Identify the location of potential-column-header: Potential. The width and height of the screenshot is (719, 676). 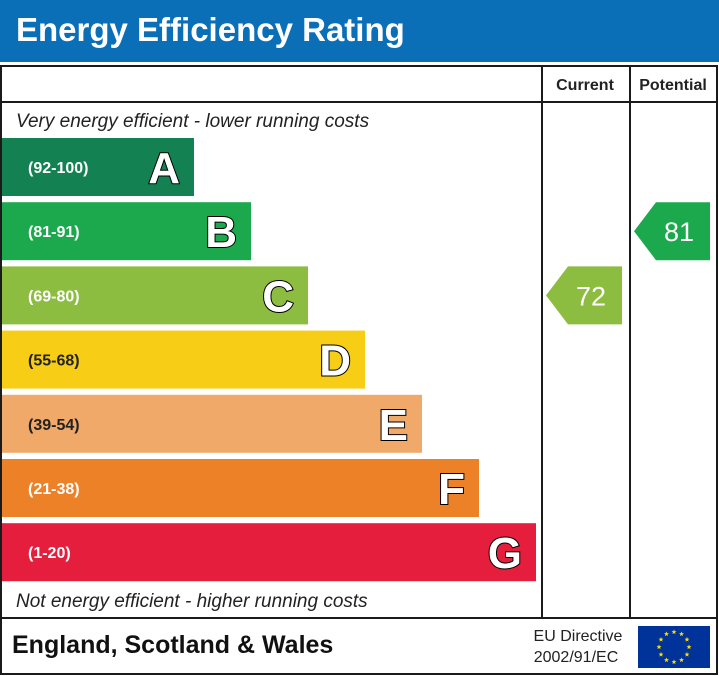
(673, 85).